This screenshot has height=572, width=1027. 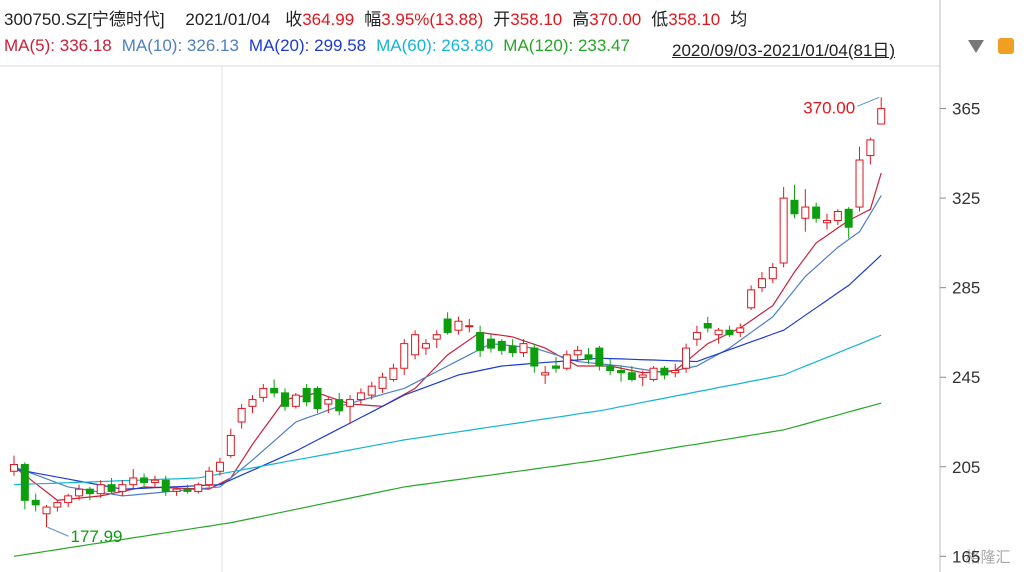 What do you see at coordinates (502, 19) in the screenshot?
I see `quote-label: 开` at bounding box center [502, 19].